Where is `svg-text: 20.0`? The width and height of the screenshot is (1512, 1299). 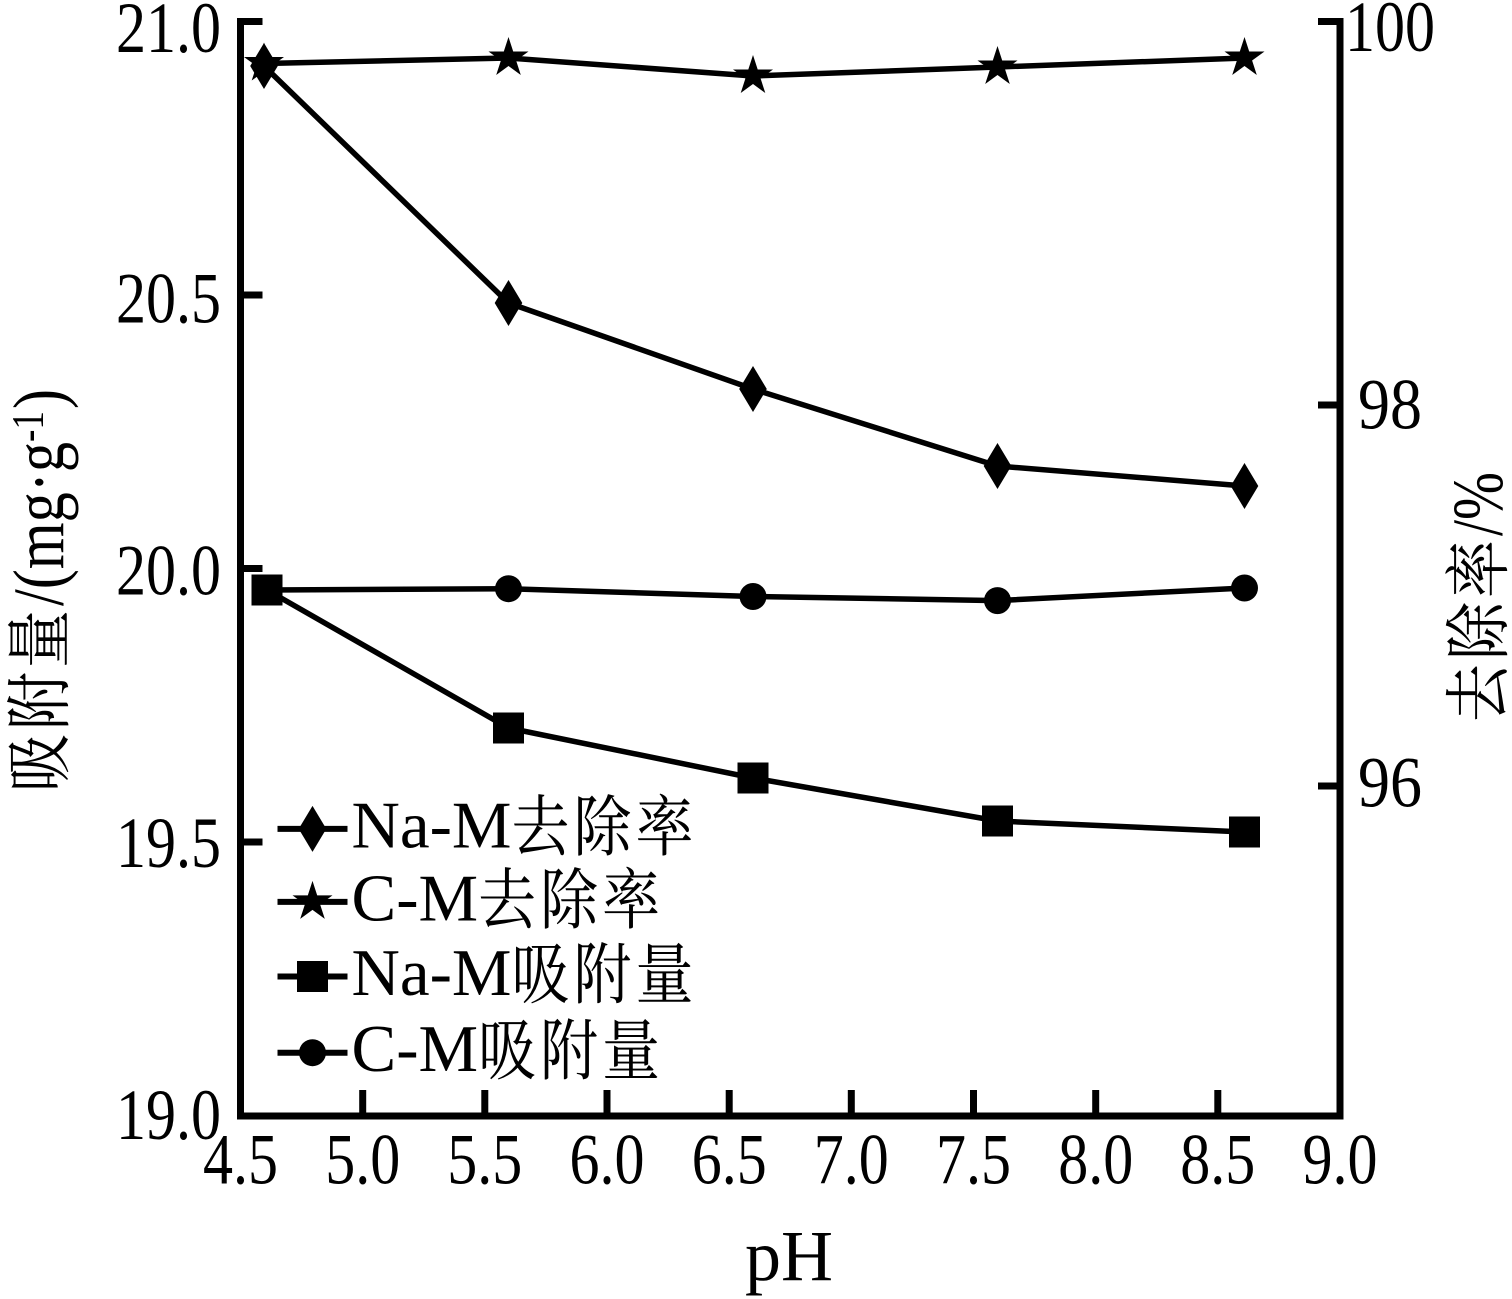 svg-text: 20.0 is located at coordinates (168, 571).